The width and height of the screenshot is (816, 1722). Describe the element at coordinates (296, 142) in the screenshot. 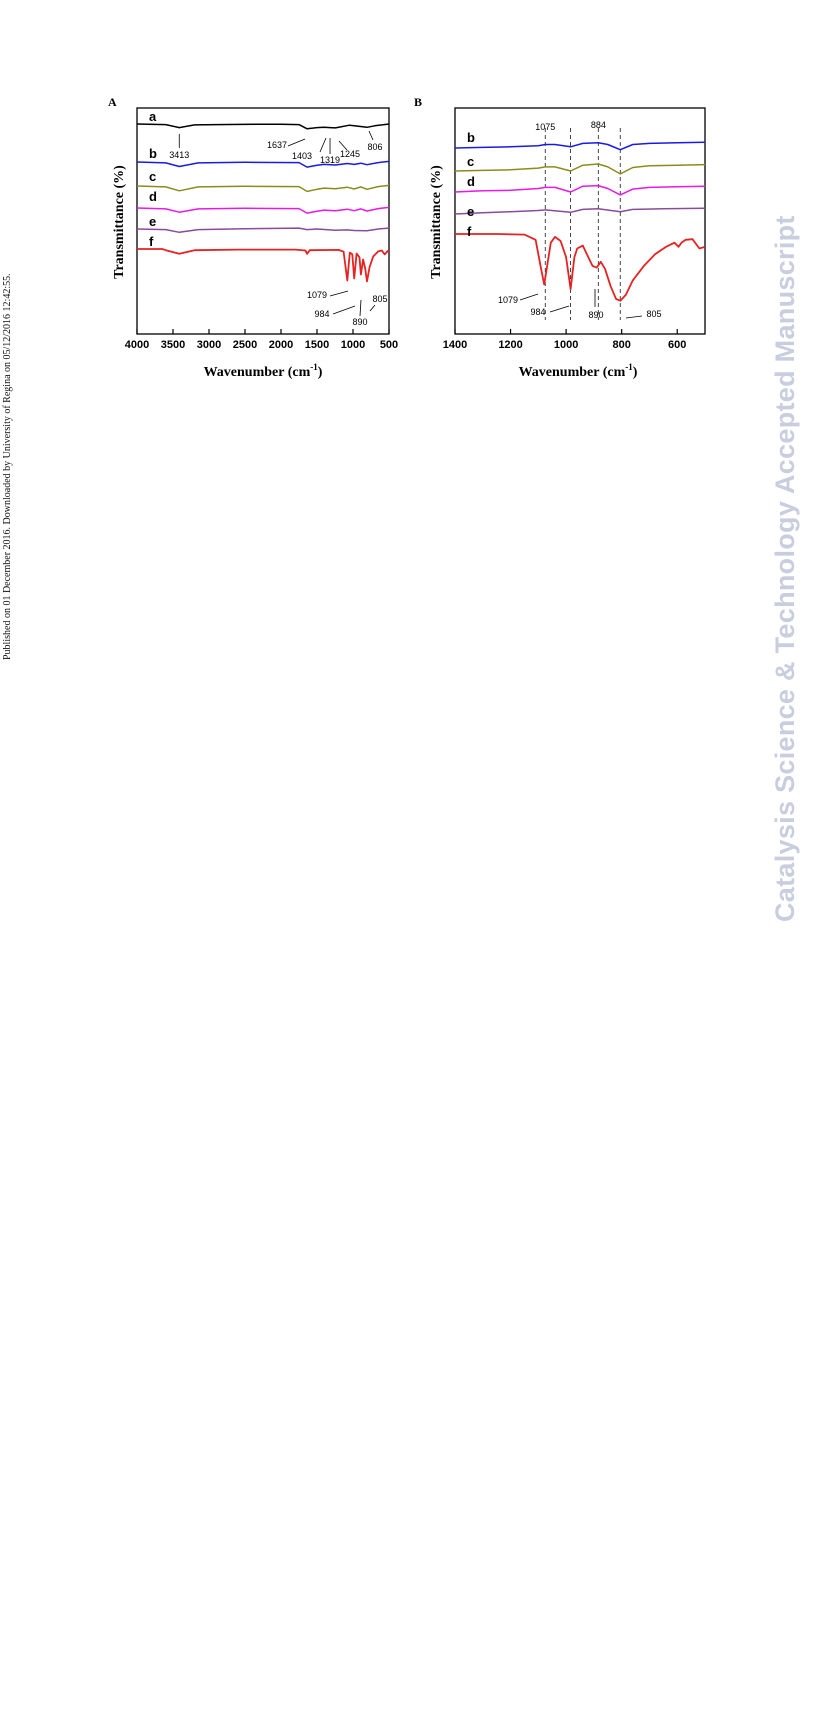

I see `peak-label-1637-arrow` at that location.